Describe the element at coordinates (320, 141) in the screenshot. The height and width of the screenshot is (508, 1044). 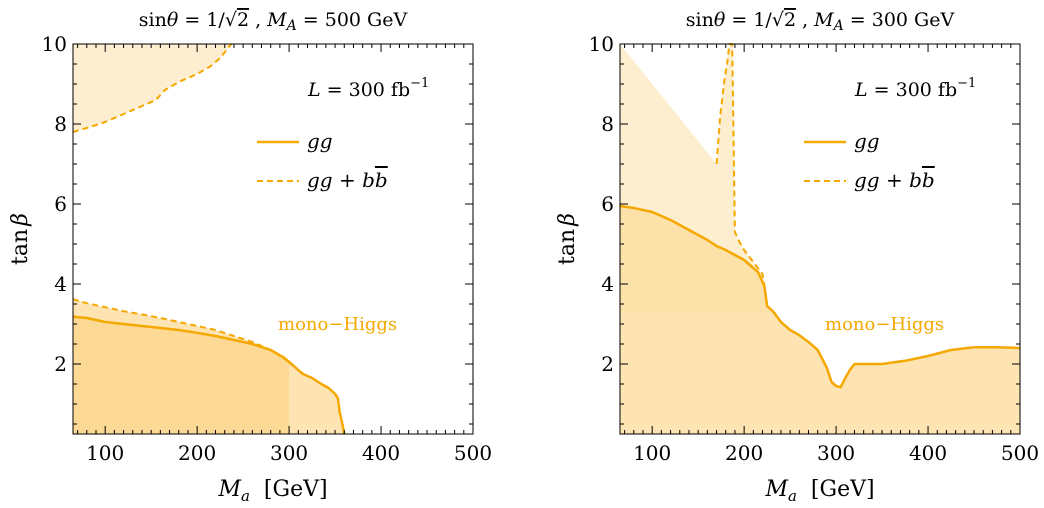
I see `left-legend-label-gg: gg` at that location.